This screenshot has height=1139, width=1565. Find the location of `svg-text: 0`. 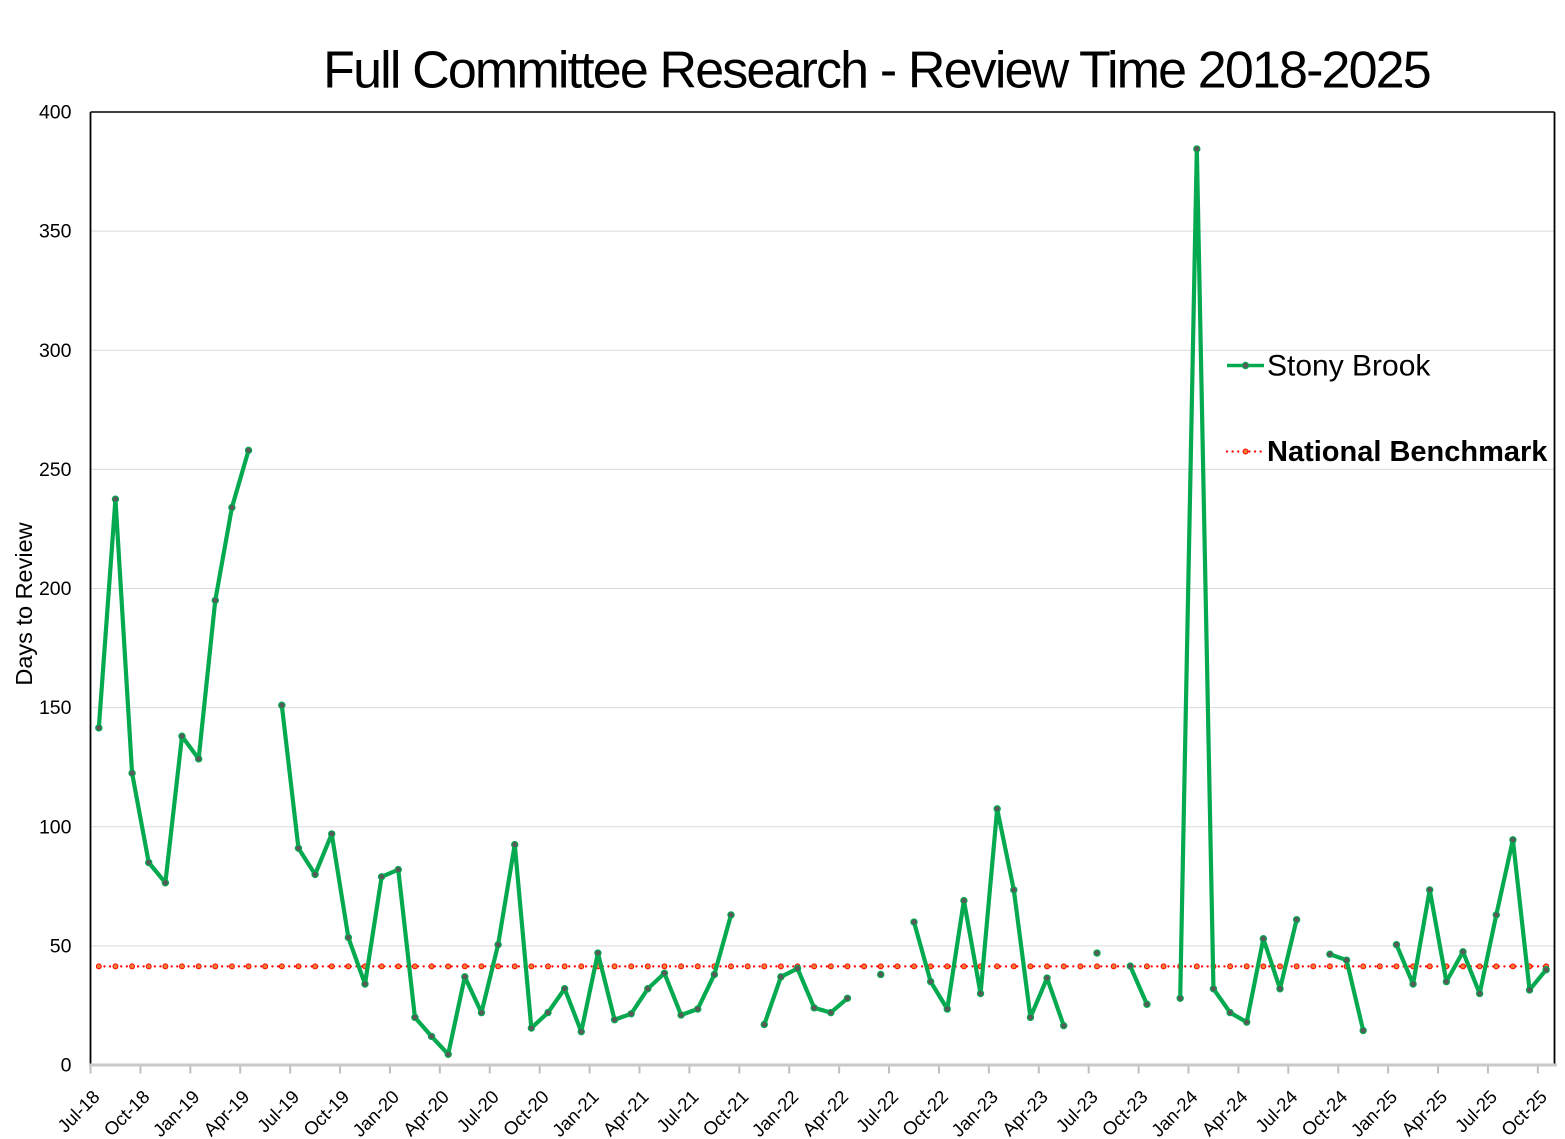

svg-text: 0 is located at coordinates (66, 1066).